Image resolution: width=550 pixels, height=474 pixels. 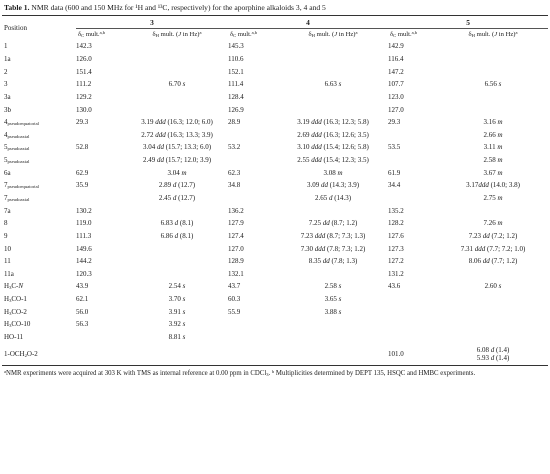 What do you see at coordinates (396, 71) in the screenshot?
I see `carbon-shift-cell: 147.2` at bounding box center [396, 71].